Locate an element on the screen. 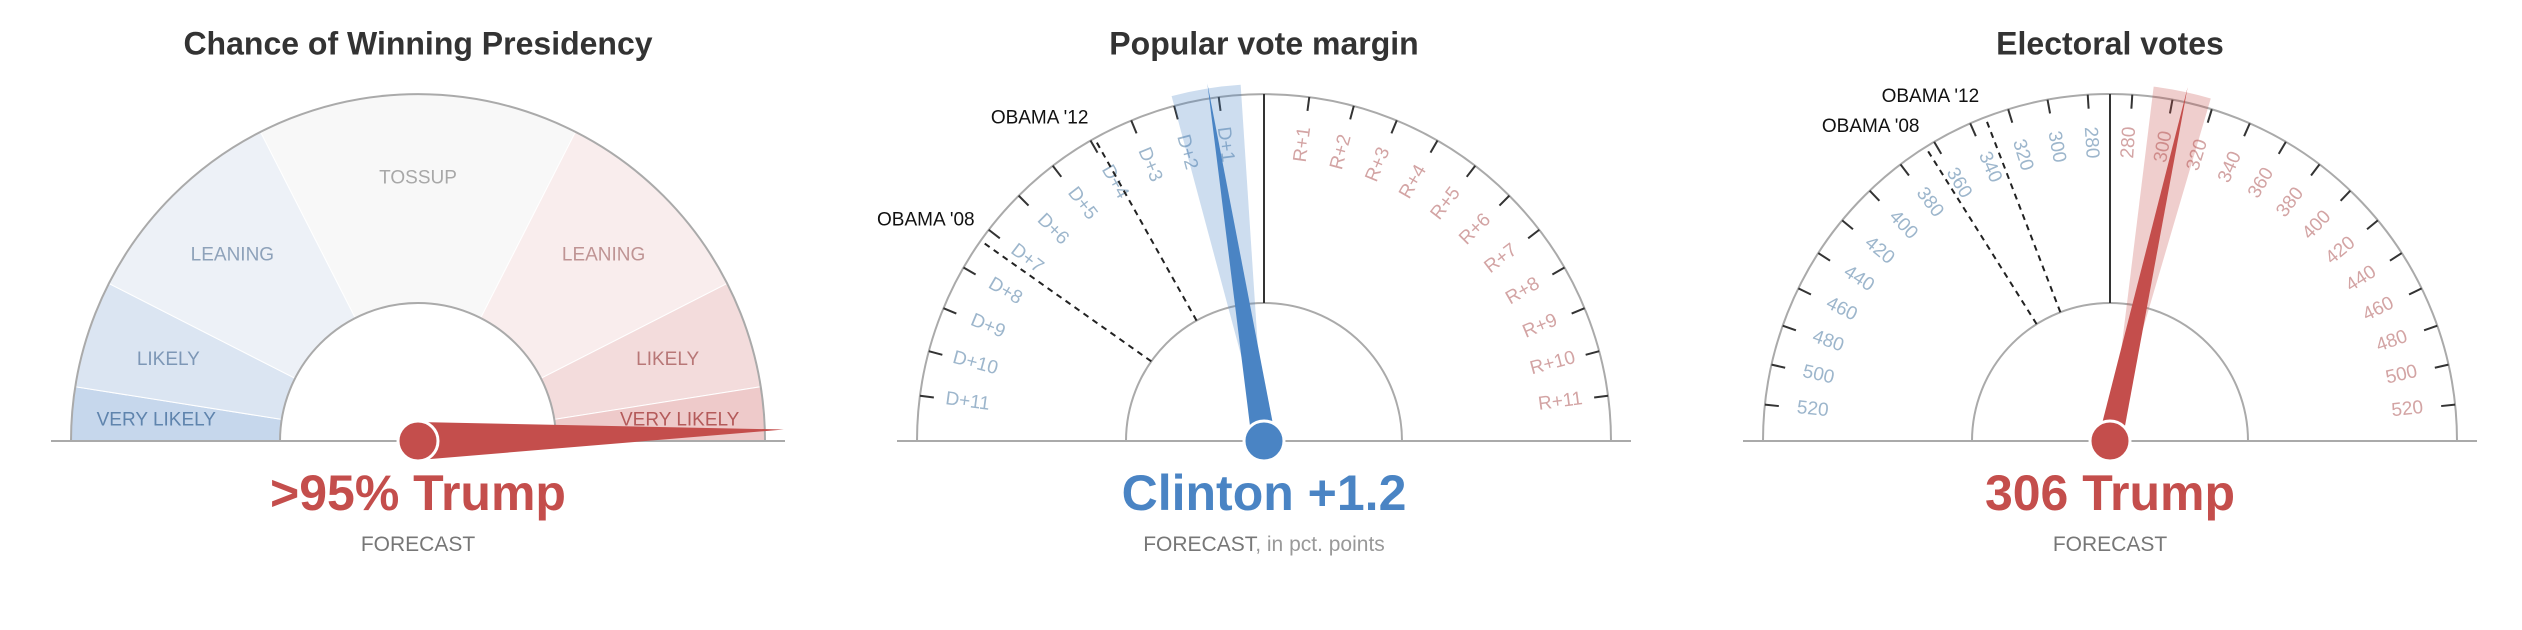 This screenshot has width=2522, height=630. tick-label: R+11 is located at coordinates (1560, 401).